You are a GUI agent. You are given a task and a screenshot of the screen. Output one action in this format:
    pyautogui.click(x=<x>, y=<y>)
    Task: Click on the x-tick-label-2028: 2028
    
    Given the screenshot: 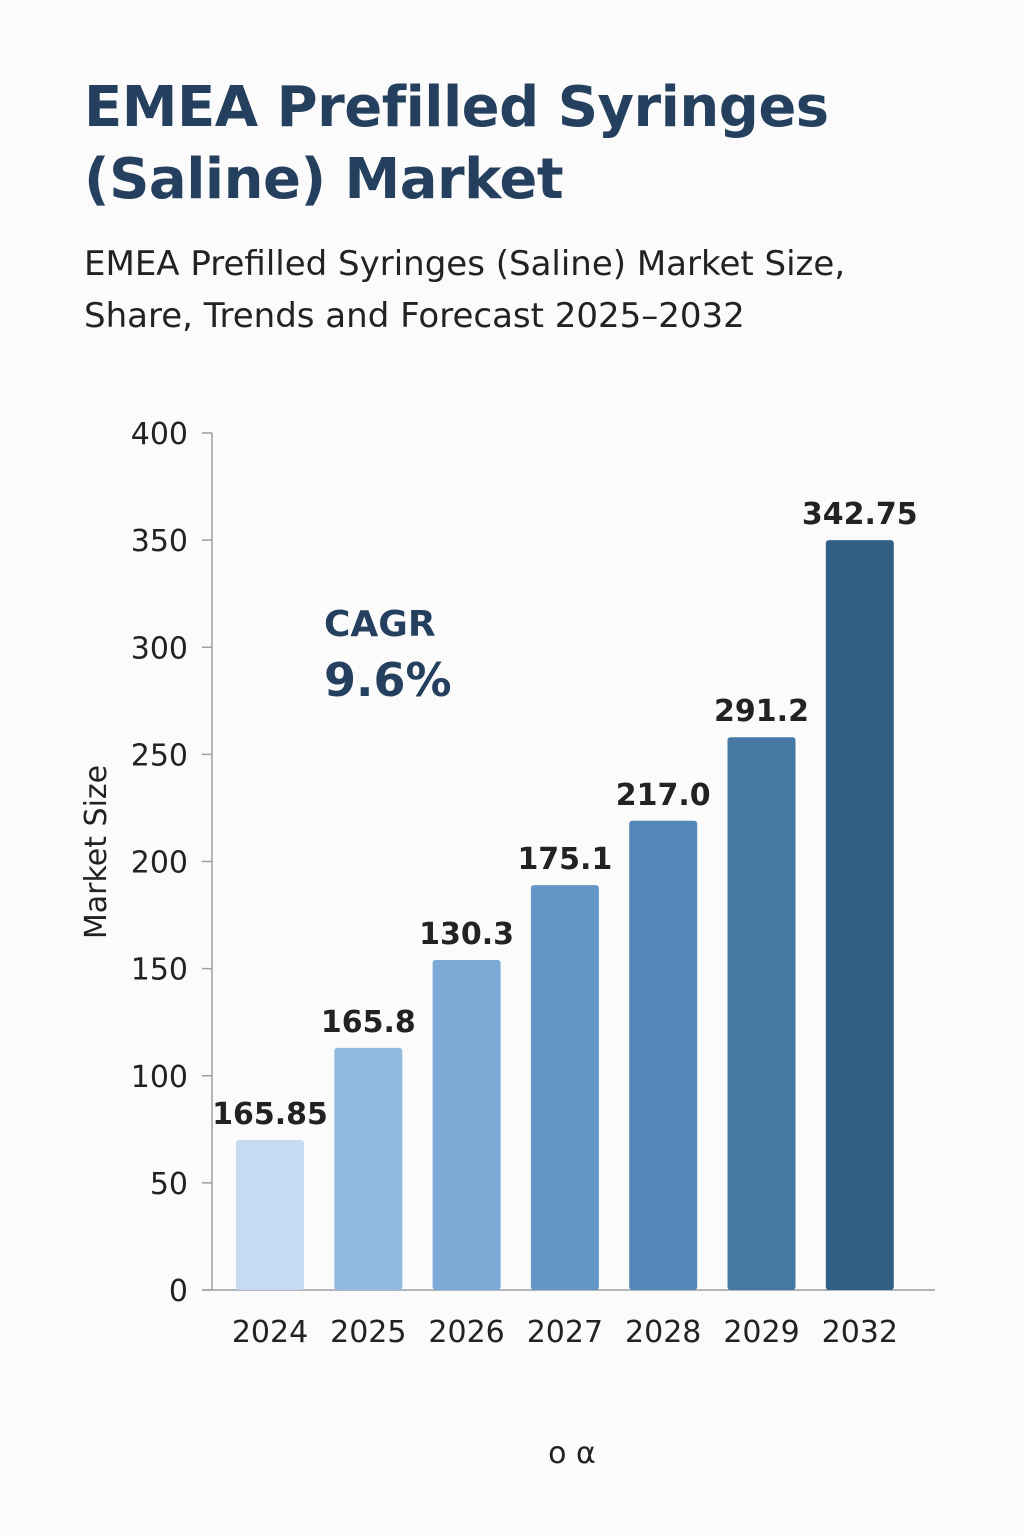 What is the action you would take?
    pyautogui.click(x=663, y=1332)
    